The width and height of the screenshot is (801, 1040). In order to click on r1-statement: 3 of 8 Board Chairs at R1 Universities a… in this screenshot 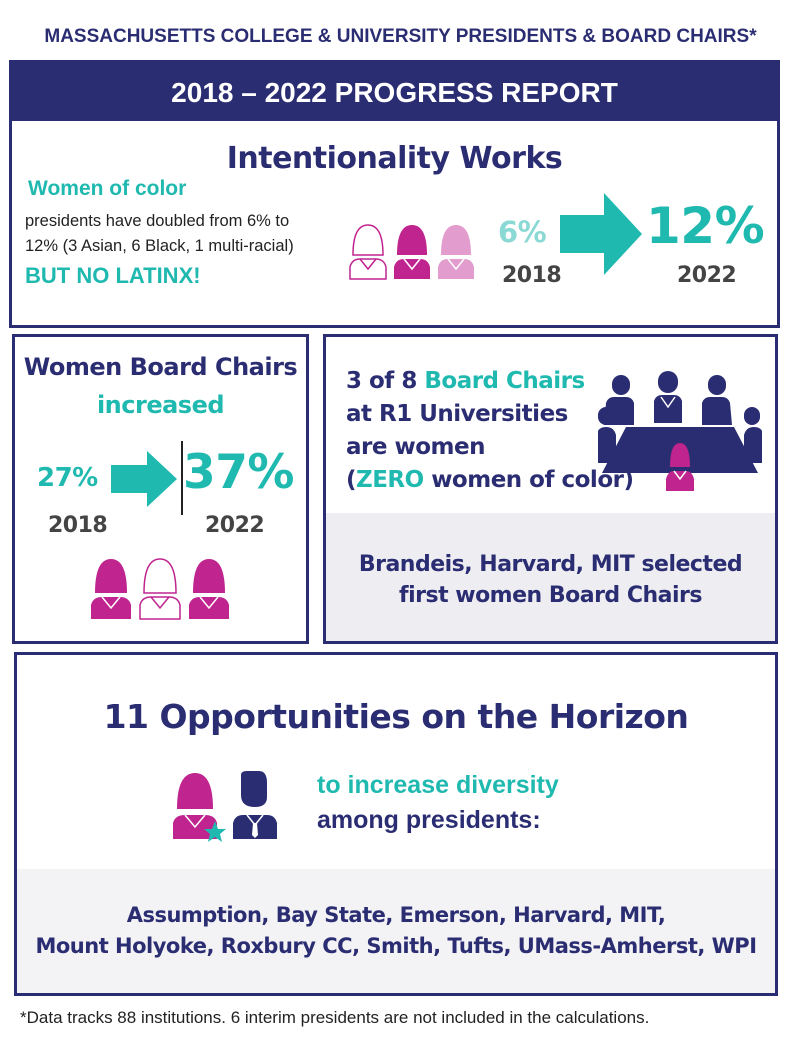, I will do `click(490, 431)`.